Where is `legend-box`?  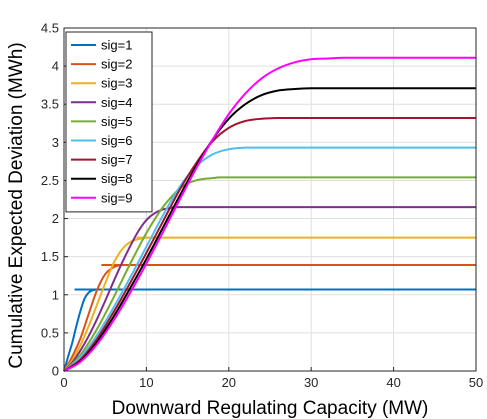
legend-box is located at coordinates (109, 122).